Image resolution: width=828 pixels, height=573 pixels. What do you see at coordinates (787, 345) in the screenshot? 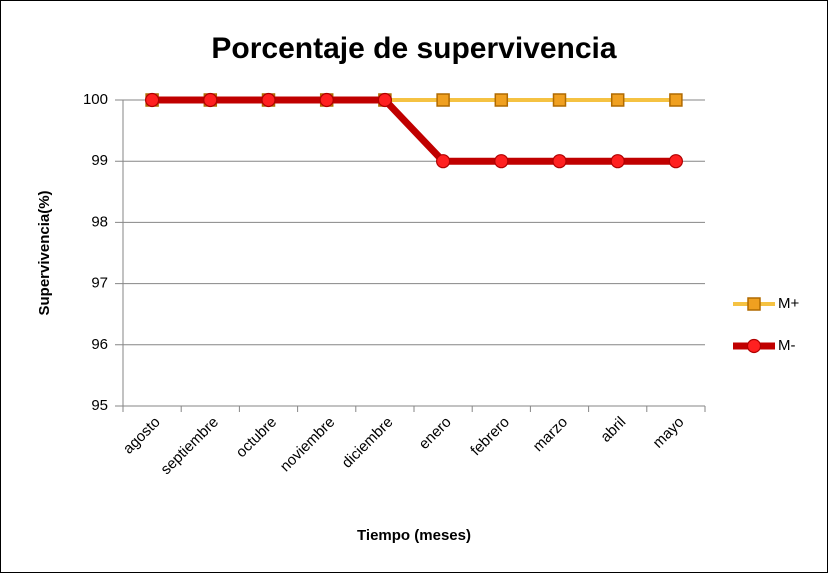
I see `legend-label: M-` at bounding box center [787, 345].